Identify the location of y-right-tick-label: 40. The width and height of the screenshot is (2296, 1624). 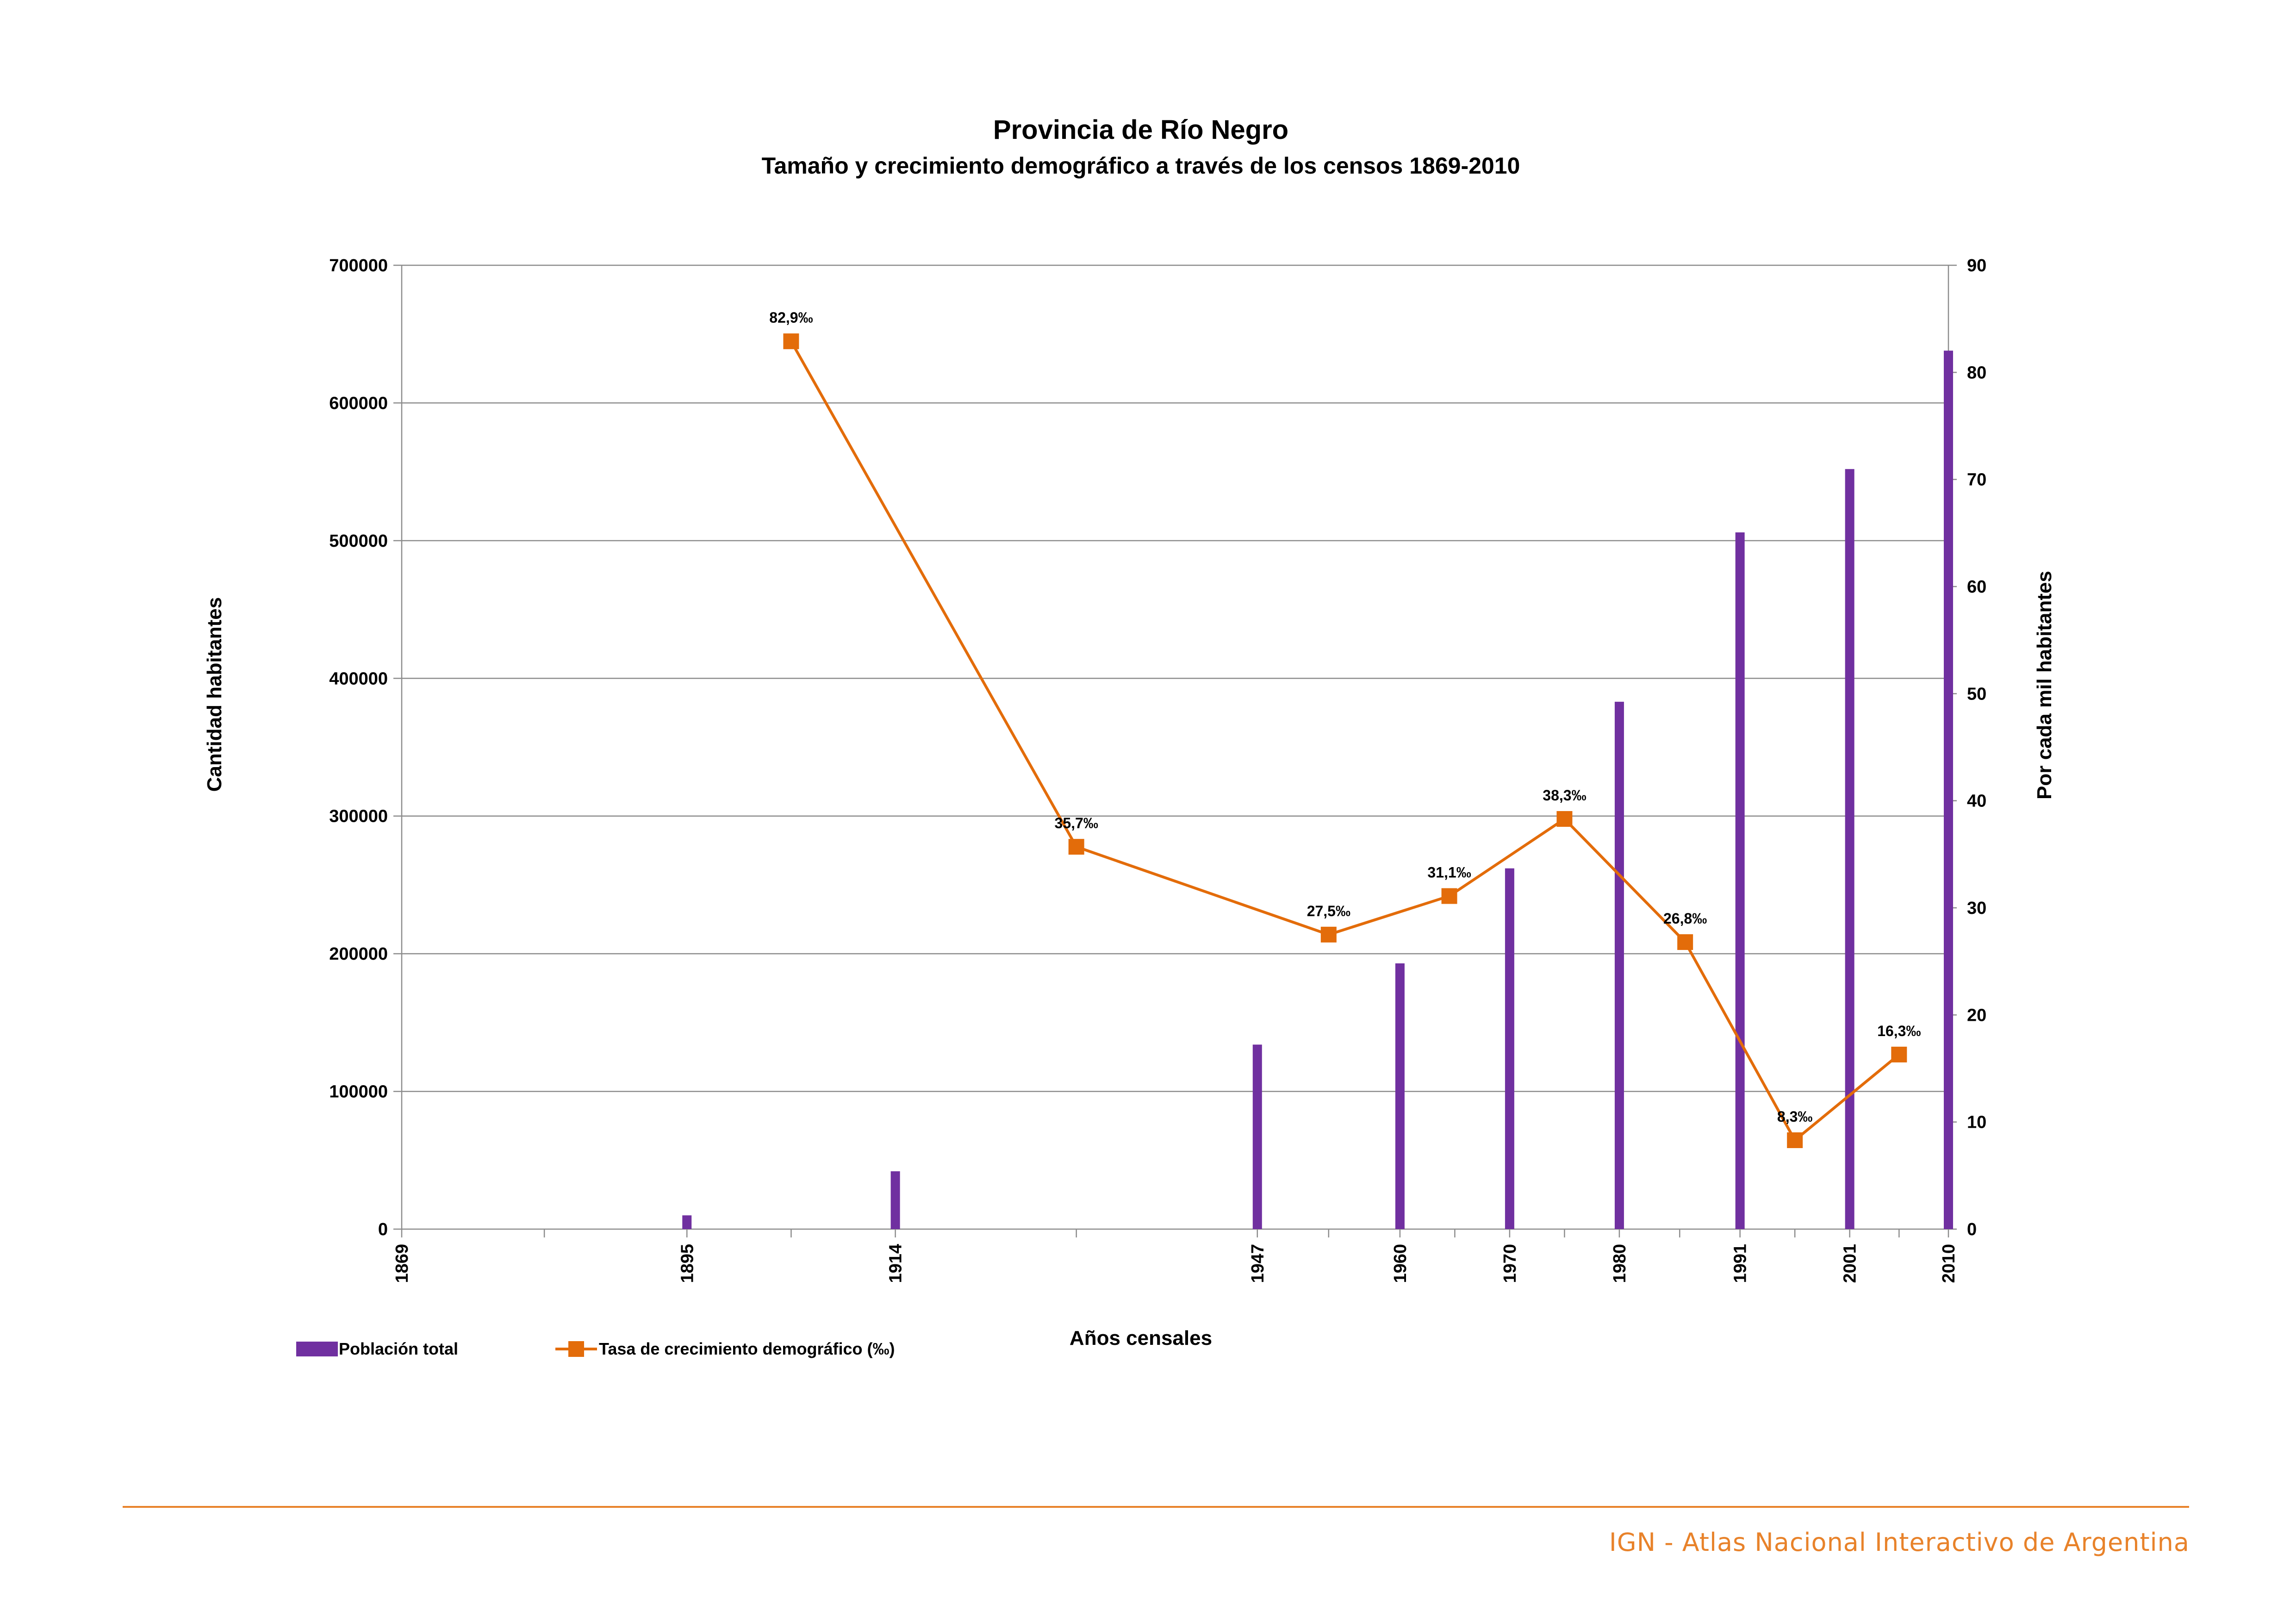
(1976, 801).